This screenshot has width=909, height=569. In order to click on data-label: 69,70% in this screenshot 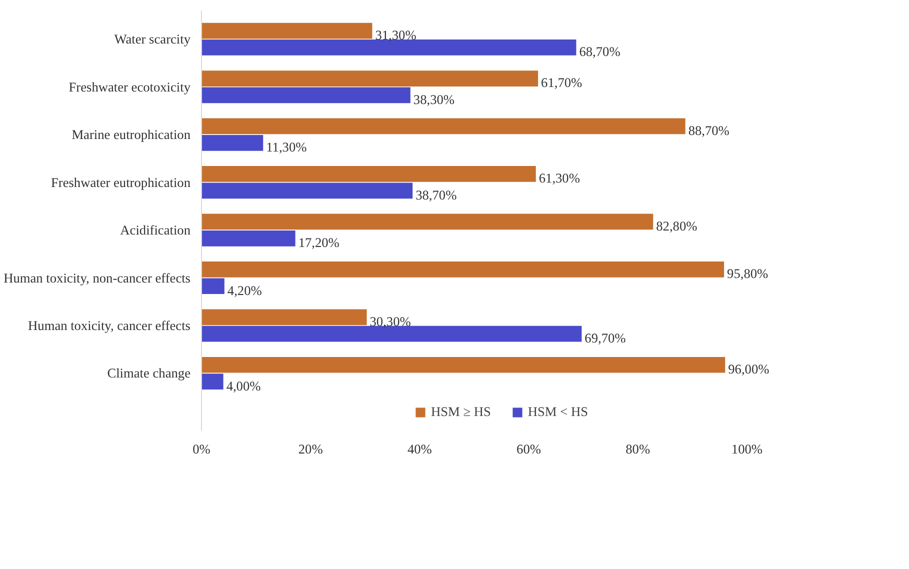, I will do `click(605, 338)`.